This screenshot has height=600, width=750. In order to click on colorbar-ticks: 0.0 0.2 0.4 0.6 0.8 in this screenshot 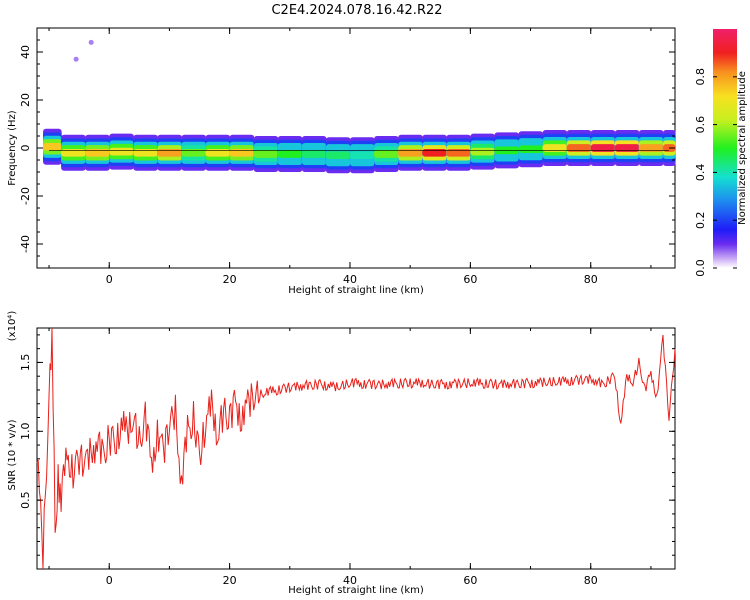, I will do `click(715, 172)`.